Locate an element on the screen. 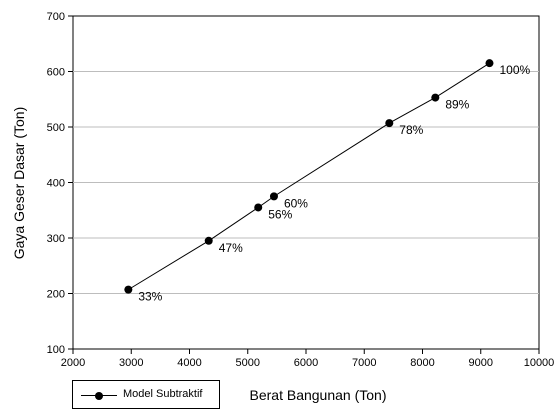  x-tick-label: 8000 is located at coordinates (422, 363).